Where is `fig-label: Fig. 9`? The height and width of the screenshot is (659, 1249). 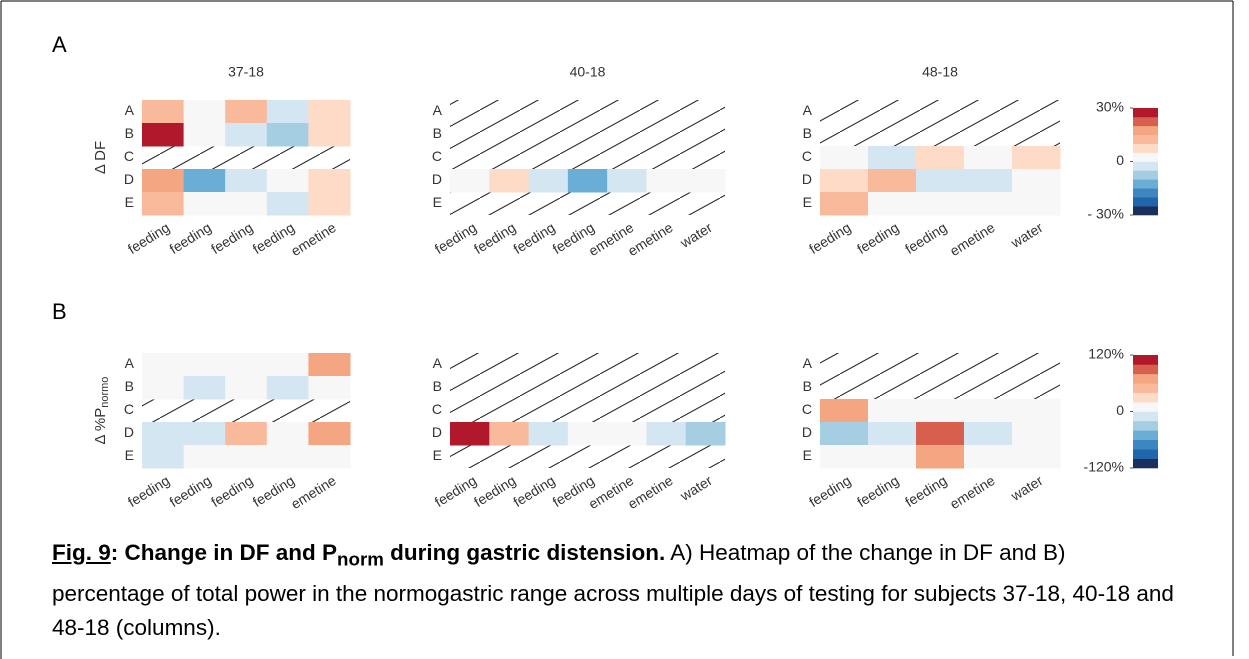
fig-label: Fig. 9 is located at coordinates (81, 552).